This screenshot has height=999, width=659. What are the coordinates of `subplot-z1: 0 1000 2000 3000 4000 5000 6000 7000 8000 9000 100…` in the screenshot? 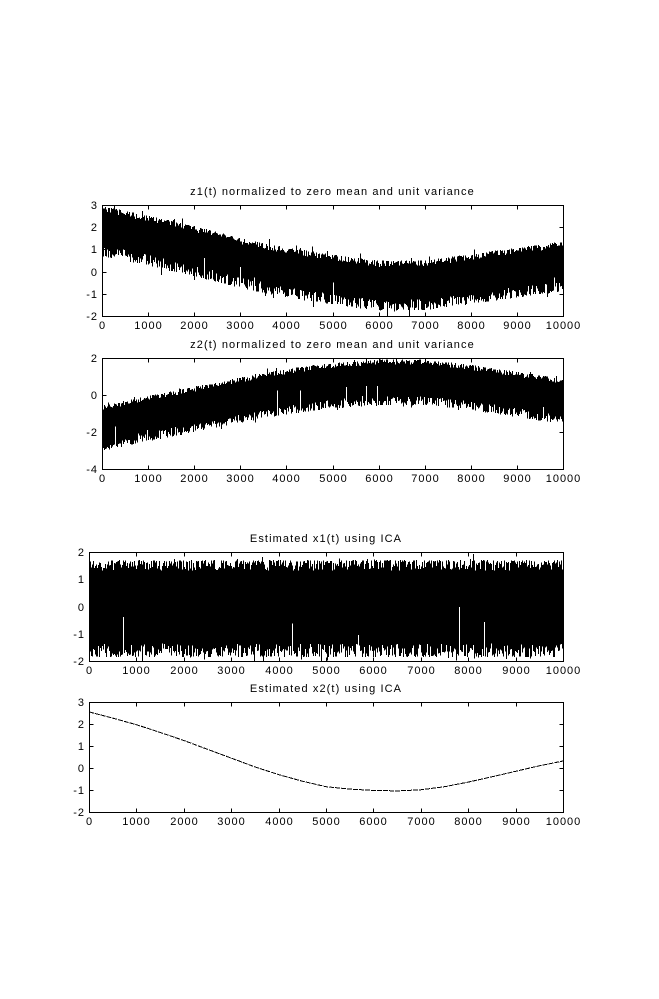 It's located at (334, 266).